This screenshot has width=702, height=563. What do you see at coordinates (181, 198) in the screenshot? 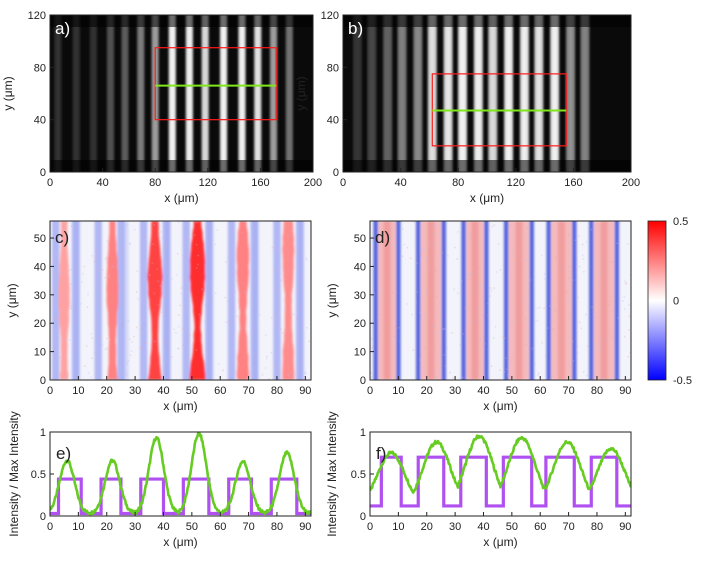
I see `a-xlabel: x (μm)` at bounding box center [181, 198].